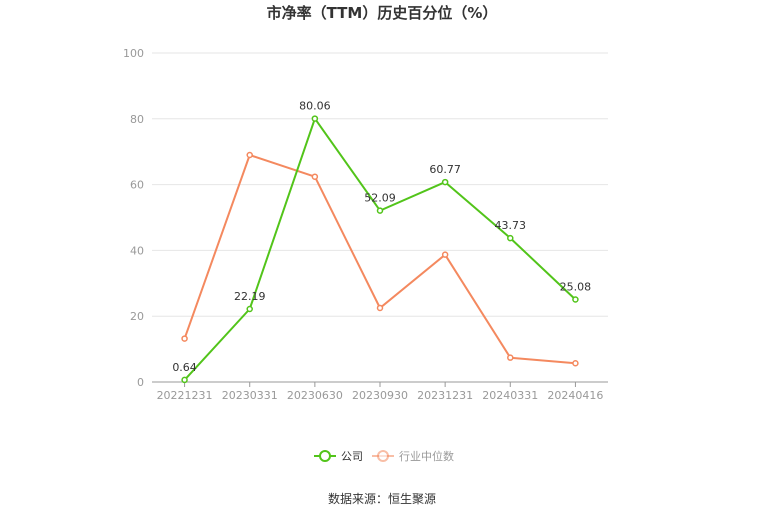 The height and width of the screenshot is (517, 765). I want to click on data-label: 25.08, so click(576, 286).